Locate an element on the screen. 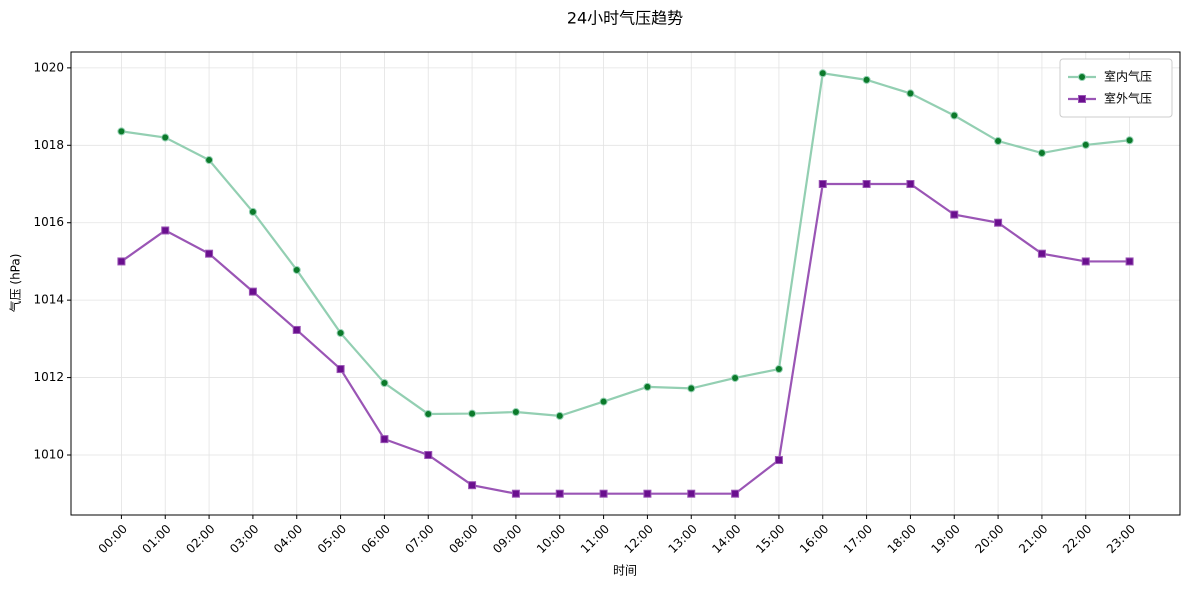 The width and height of the screenshot is (1189, 590). legend-box is located at coordinates (1116, 88).